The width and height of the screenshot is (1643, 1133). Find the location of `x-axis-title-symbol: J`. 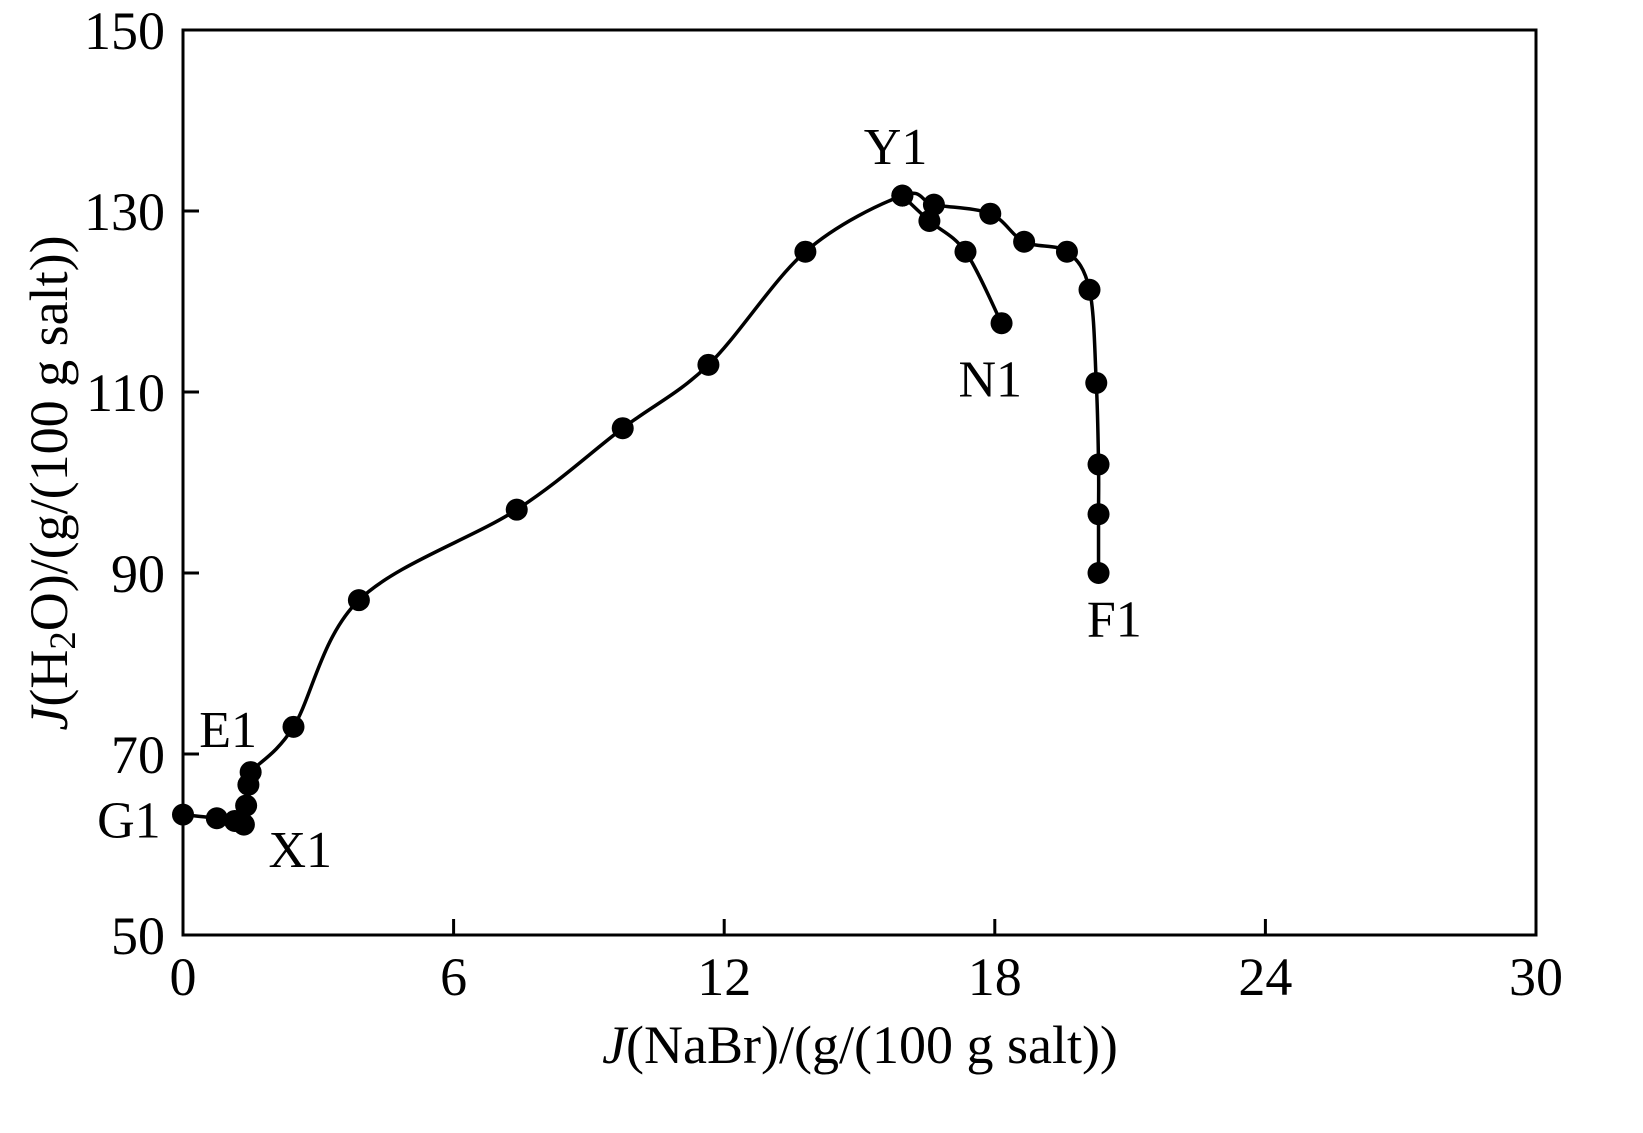

x-axis-title-symbol: J is located at coordinates (614, 1045).